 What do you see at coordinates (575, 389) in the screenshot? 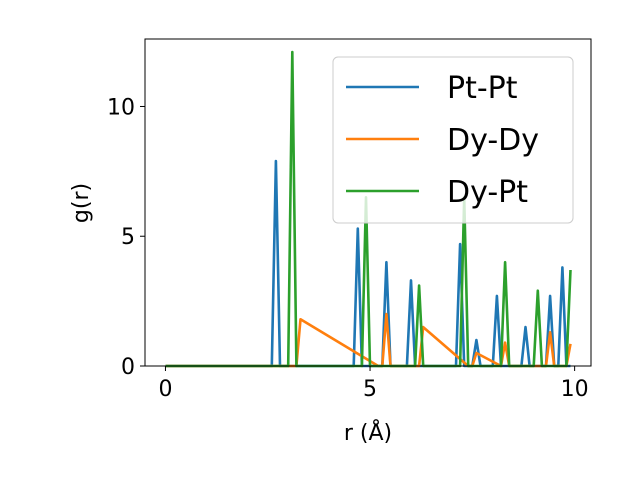
I see `x-tick-label: 10` at bounding box center [575, 389].